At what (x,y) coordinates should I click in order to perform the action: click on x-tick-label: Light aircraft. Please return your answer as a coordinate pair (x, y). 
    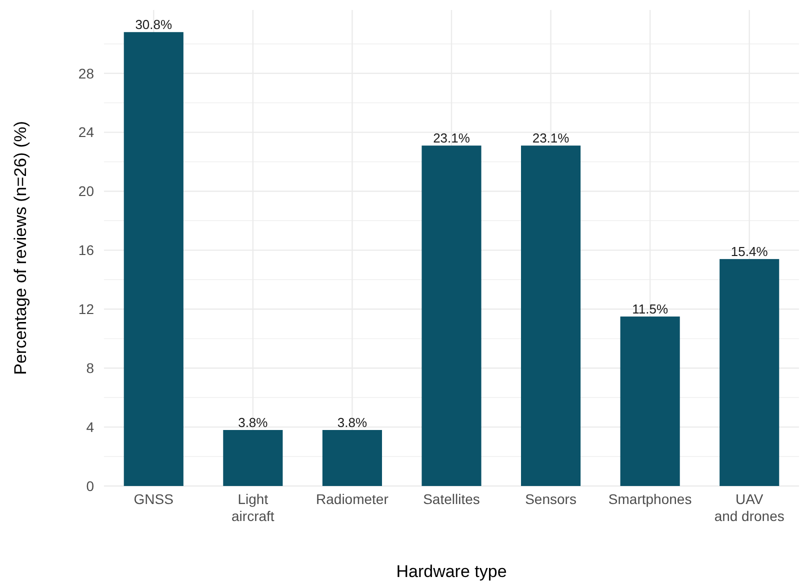
    Looking at the image, I should click on (253, 507).